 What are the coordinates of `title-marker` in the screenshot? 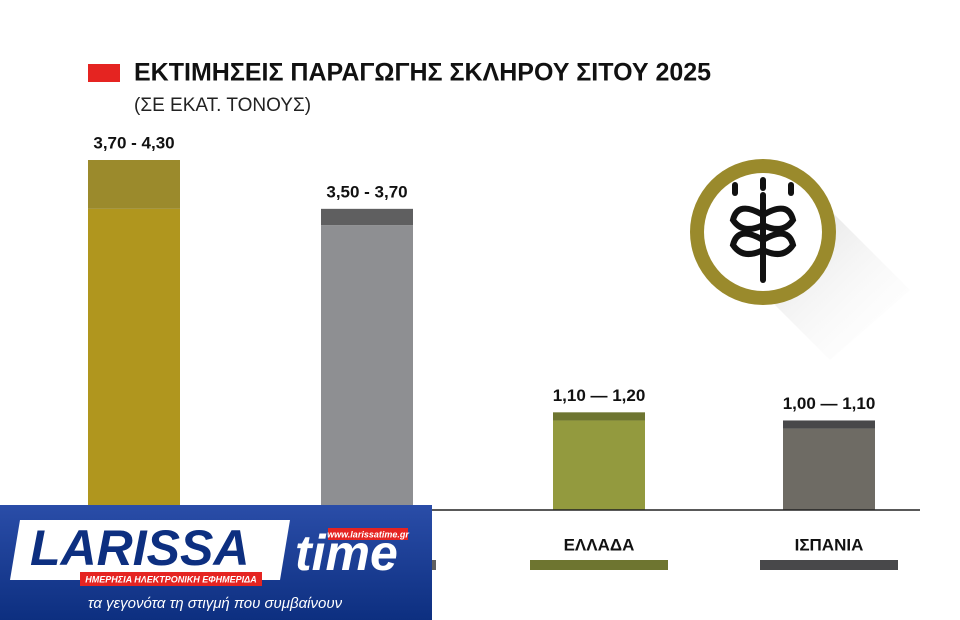 It's located at (104, 73).